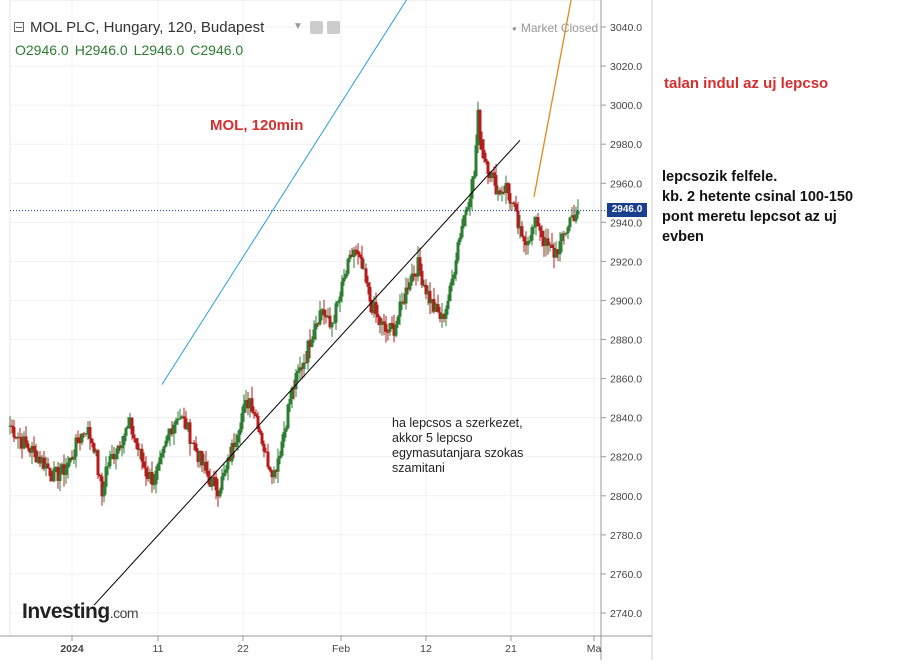 Image resolution: width=904 pixels, height=671 pixels. I want to click on y-tick-label: 2880.0, so click(626, 341).